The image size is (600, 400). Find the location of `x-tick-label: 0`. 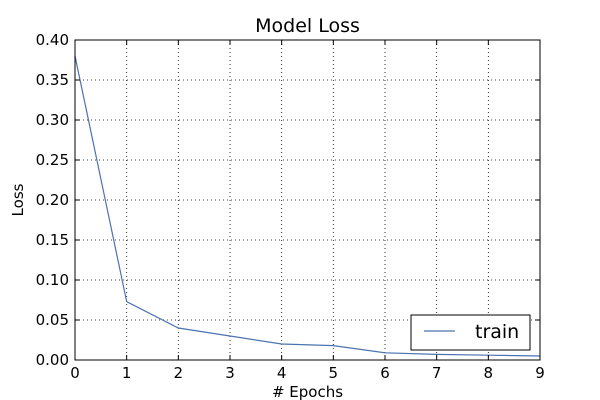

x-tick-label: 0 is located at coordinates (75, 373).